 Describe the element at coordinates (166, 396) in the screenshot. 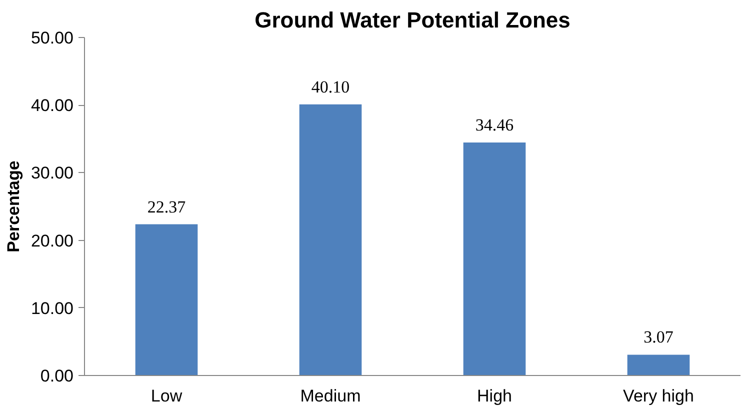

I see `x-tick-label: Low` at that location.